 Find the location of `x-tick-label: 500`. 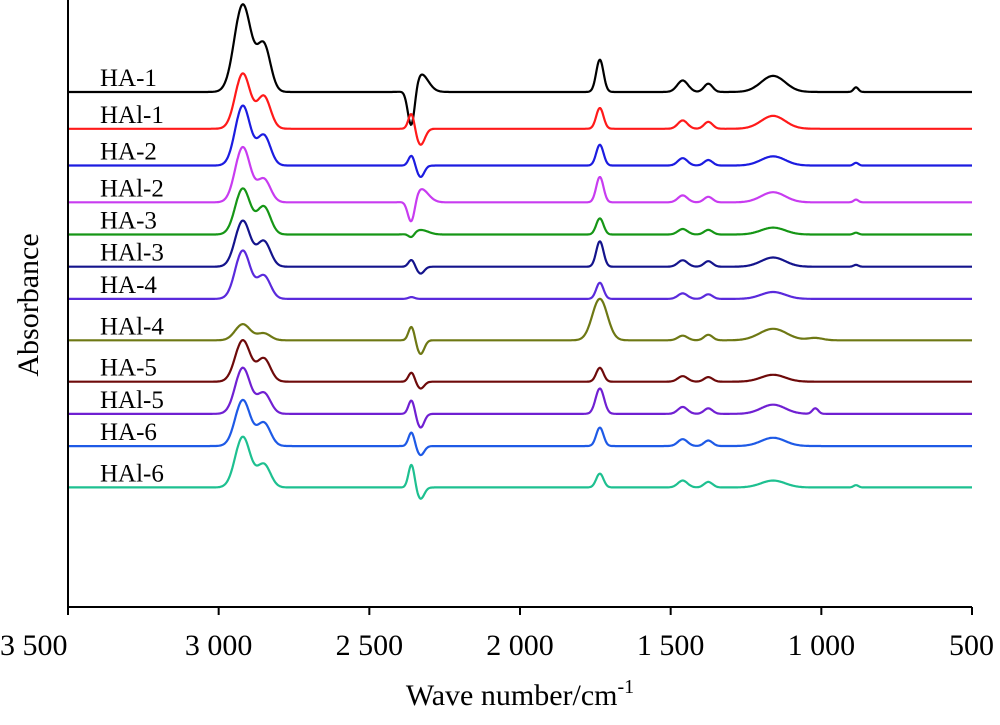

x-tick-label: 500 is located at coordinates (971, 645).